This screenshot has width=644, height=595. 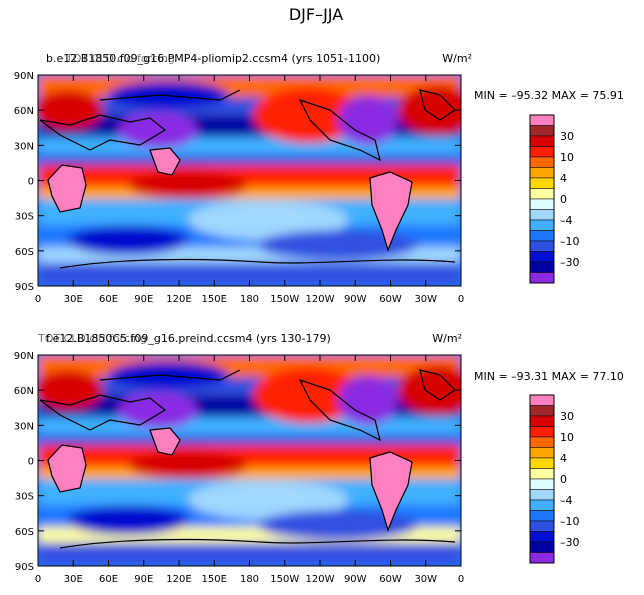 I want to click on panel-1-colorbar-label: –4, so click(x=566, y=220).